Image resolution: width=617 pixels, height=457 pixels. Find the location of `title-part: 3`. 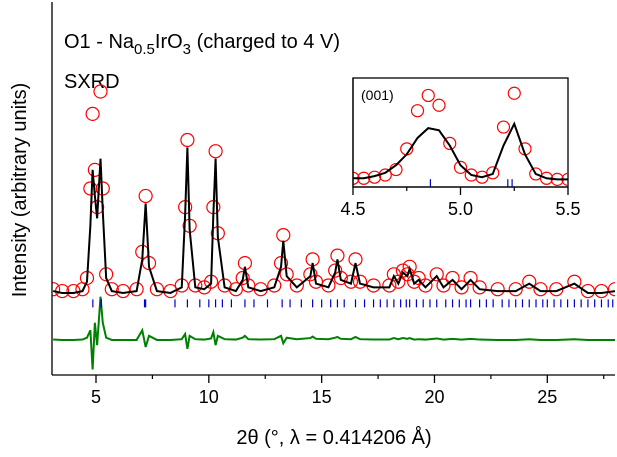

title-part: 3 is located at coordinates (187, 49).